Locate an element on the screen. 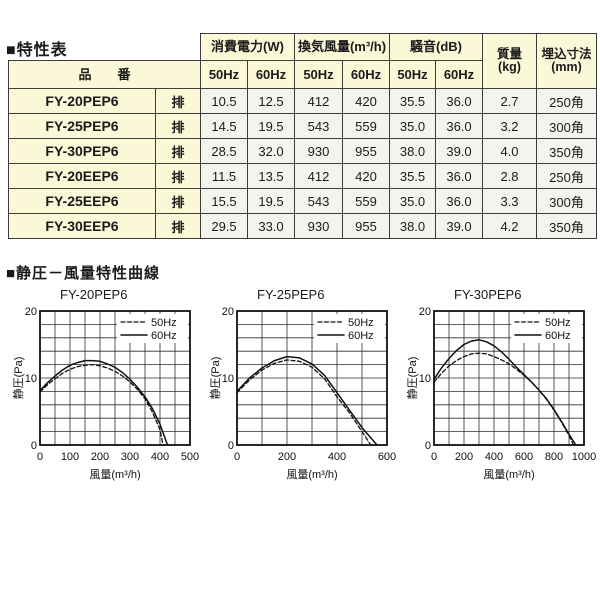 Image resolution: width=600 pixels, height=600 pixels. col-noise-50hz: 50Hz is located at coordinates (412, 74).